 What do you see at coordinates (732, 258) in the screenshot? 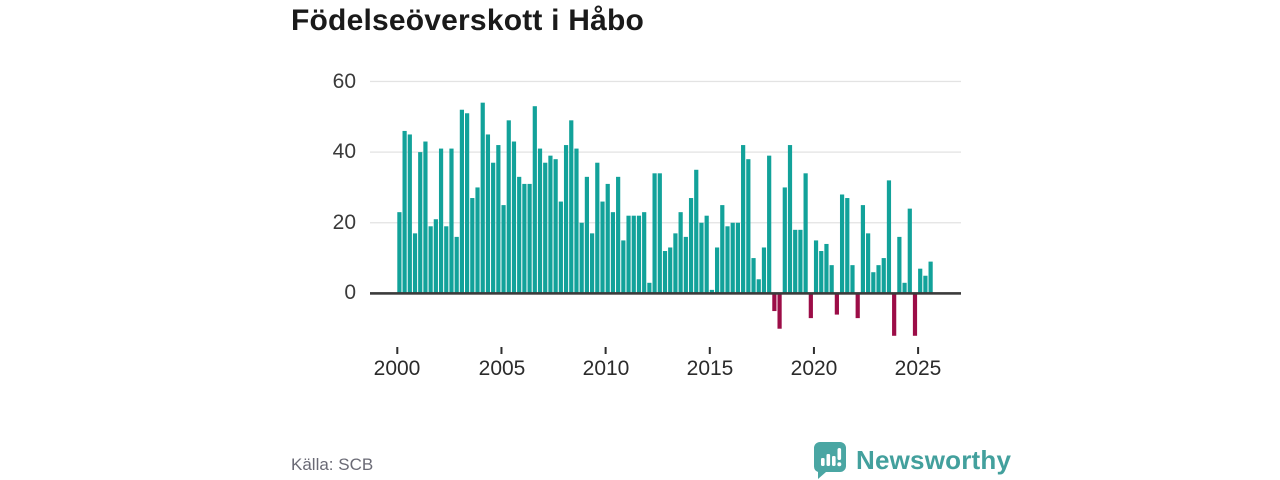
I see `bar-2016-Q1` at bounding box center [732, 258].